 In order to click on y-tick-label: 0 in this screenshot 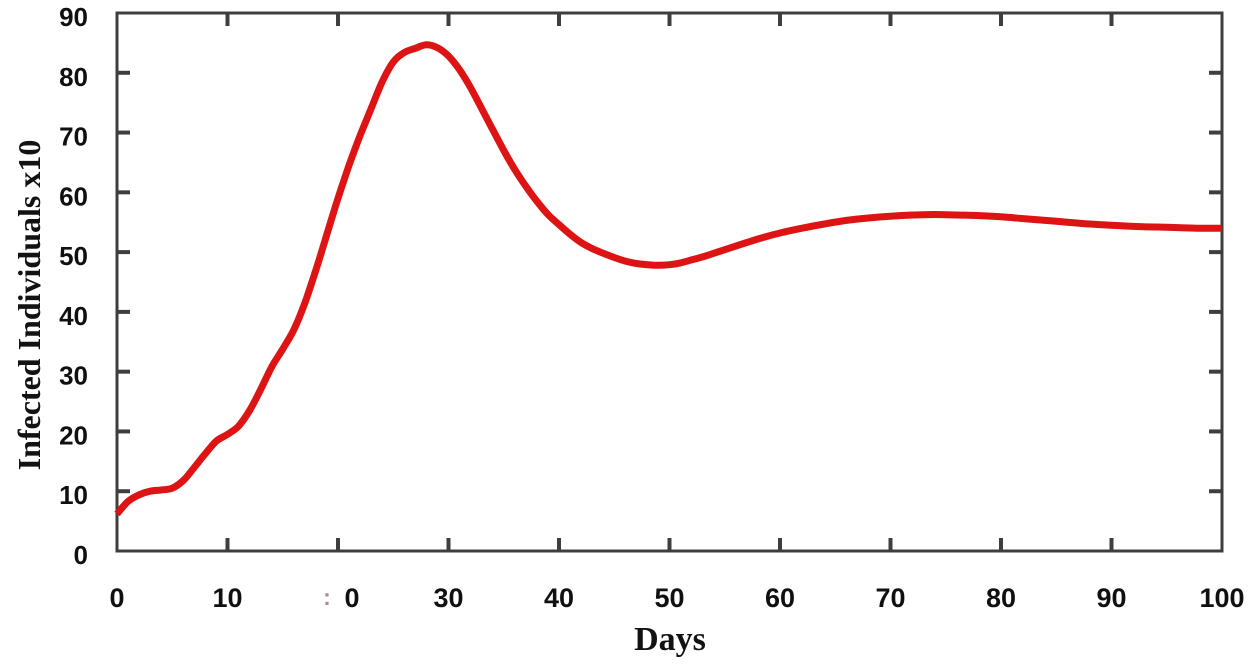, I will do `click(81, 555)`.